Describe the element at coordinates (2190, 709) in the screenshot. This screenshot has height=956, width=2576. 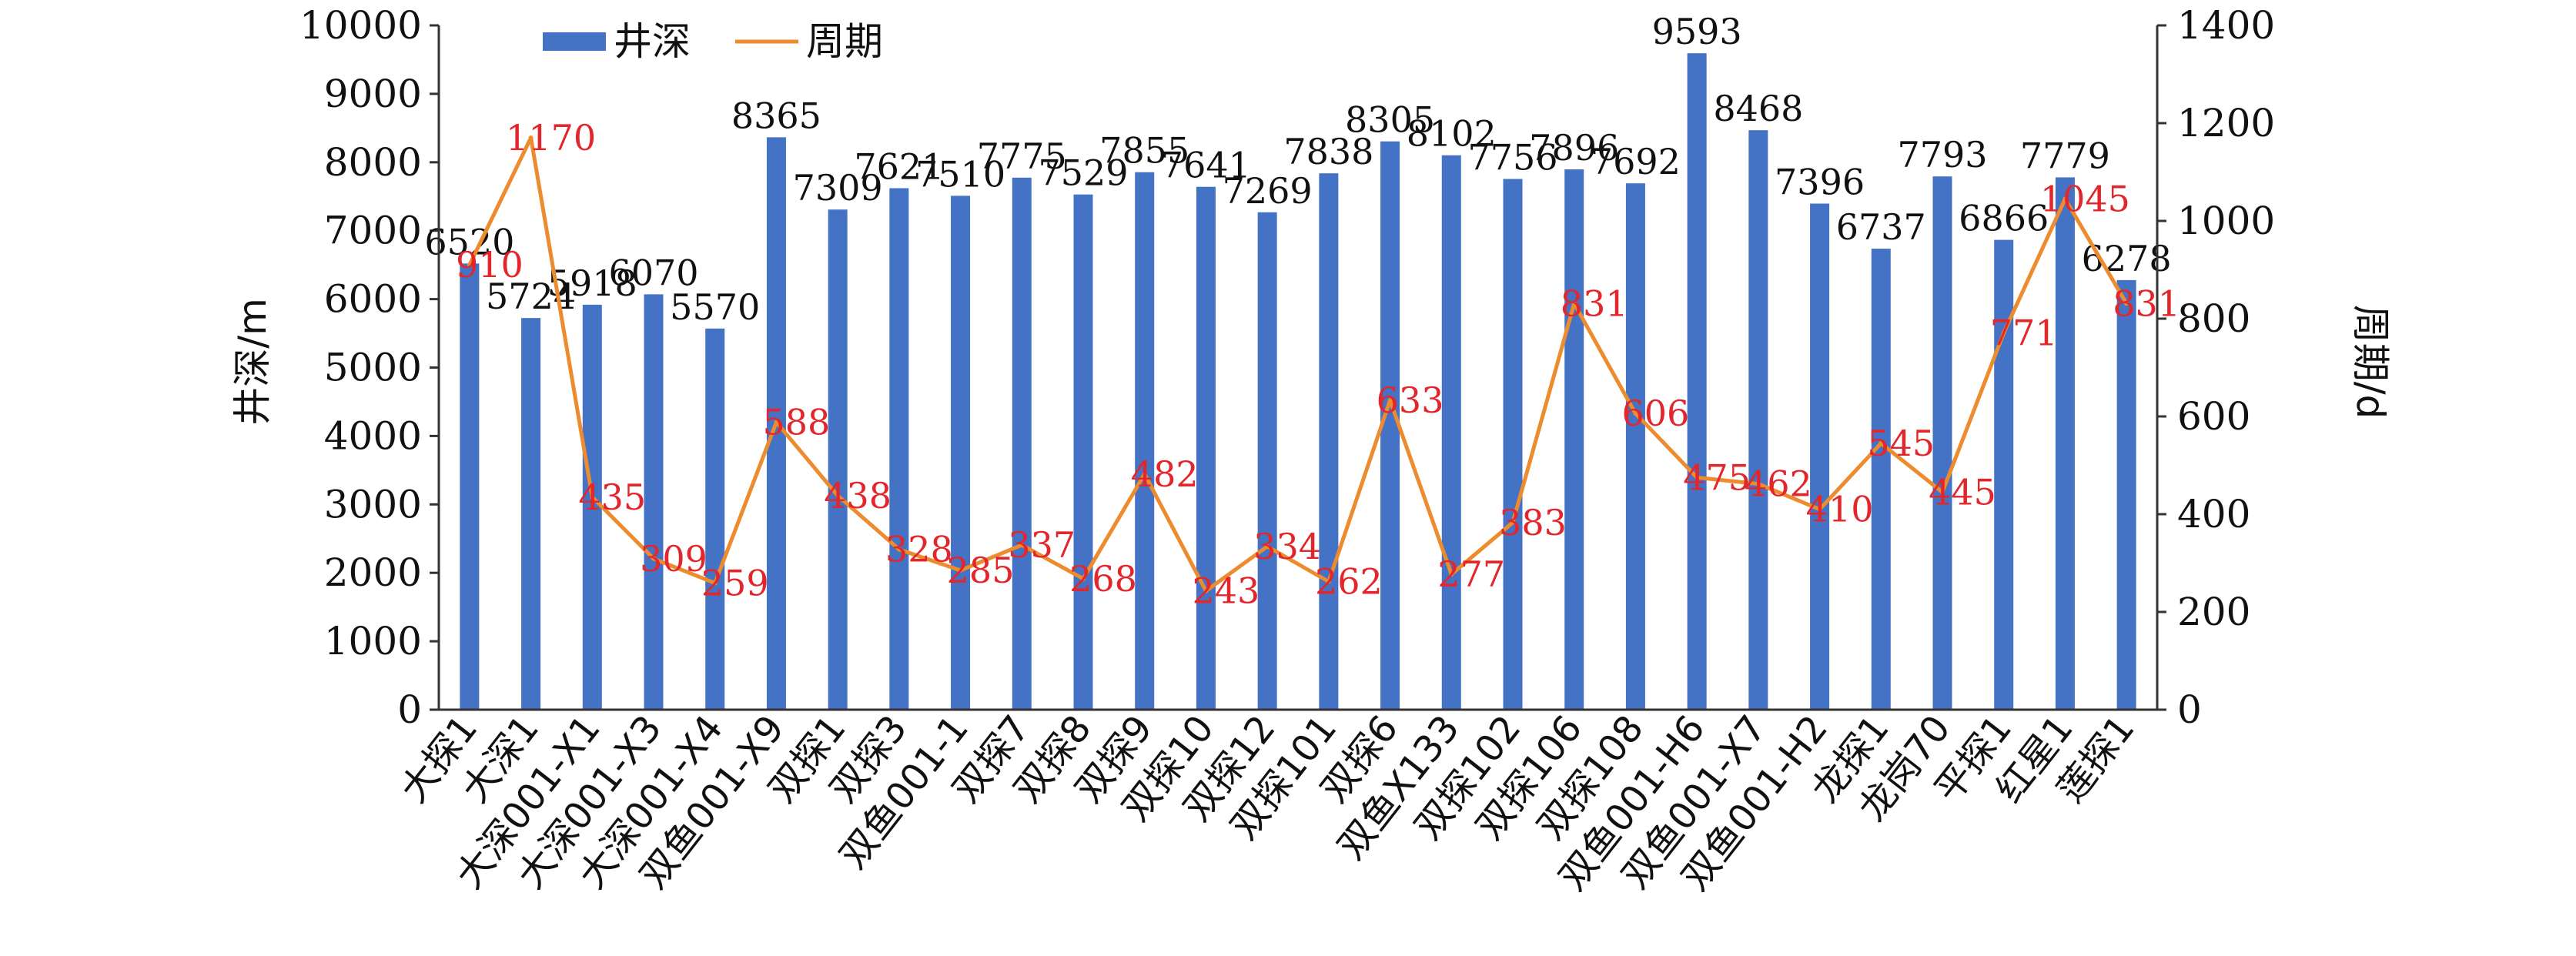
I see `right-tick-label: 0` at that location.